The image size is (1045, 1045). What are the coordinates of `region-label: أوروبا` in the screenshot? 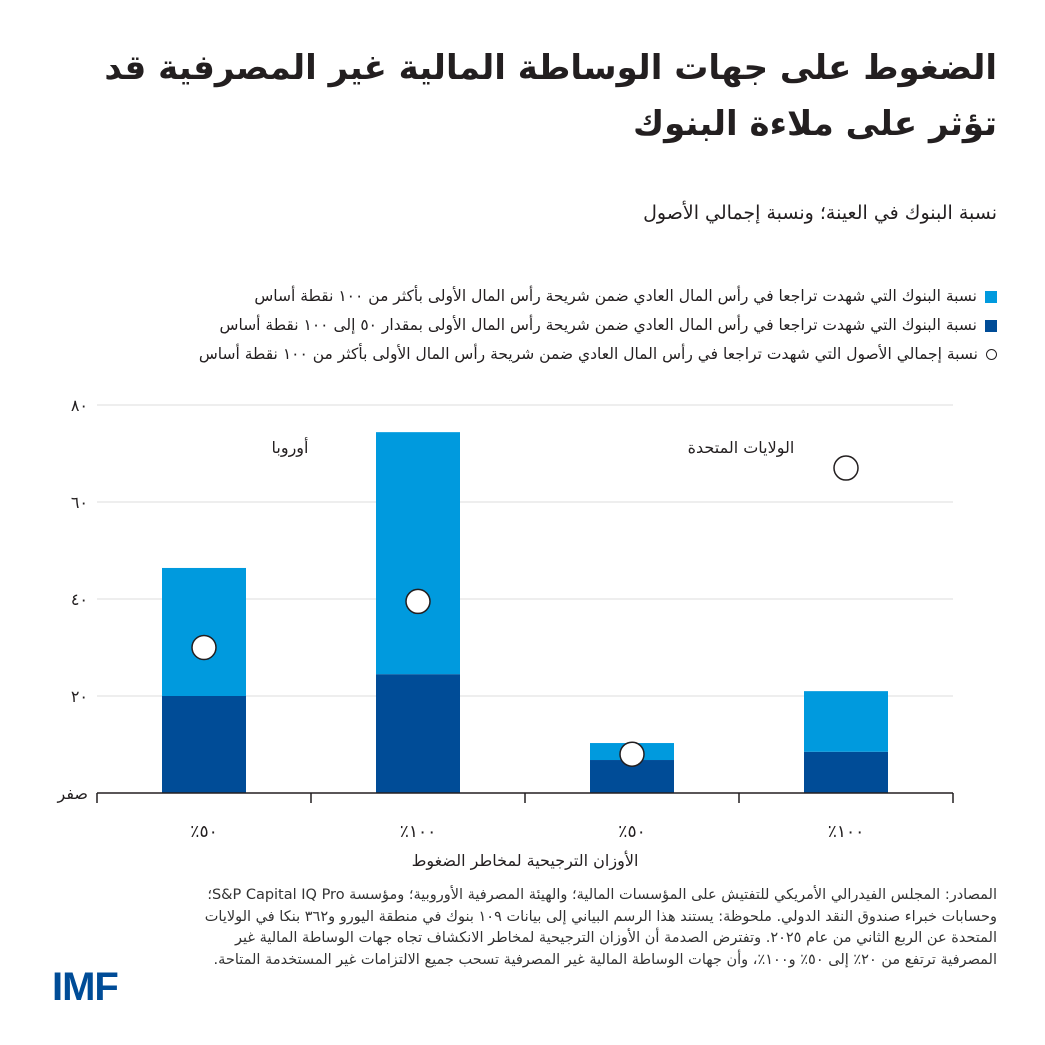 It's located at (290, 447).